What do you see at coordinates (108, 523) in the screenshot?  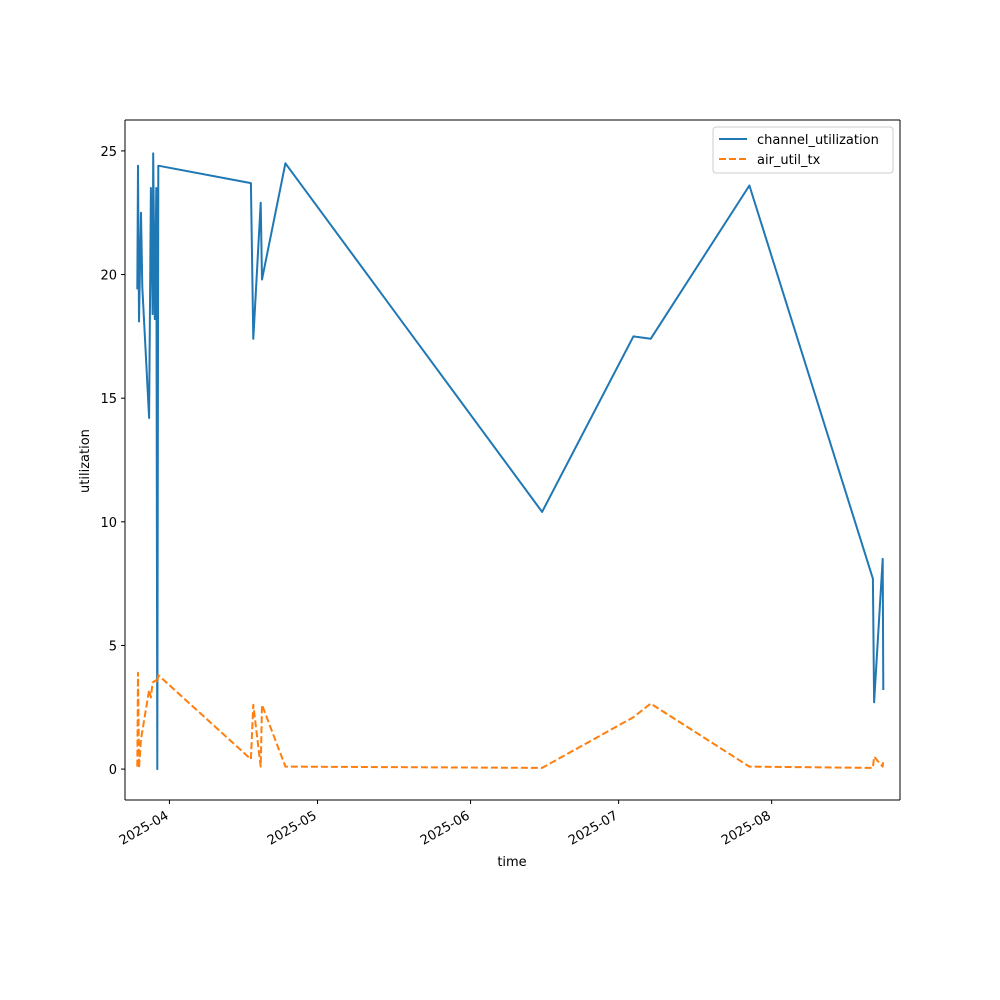 I see `y-tick-label: 10` at bounding box center [108, 523].